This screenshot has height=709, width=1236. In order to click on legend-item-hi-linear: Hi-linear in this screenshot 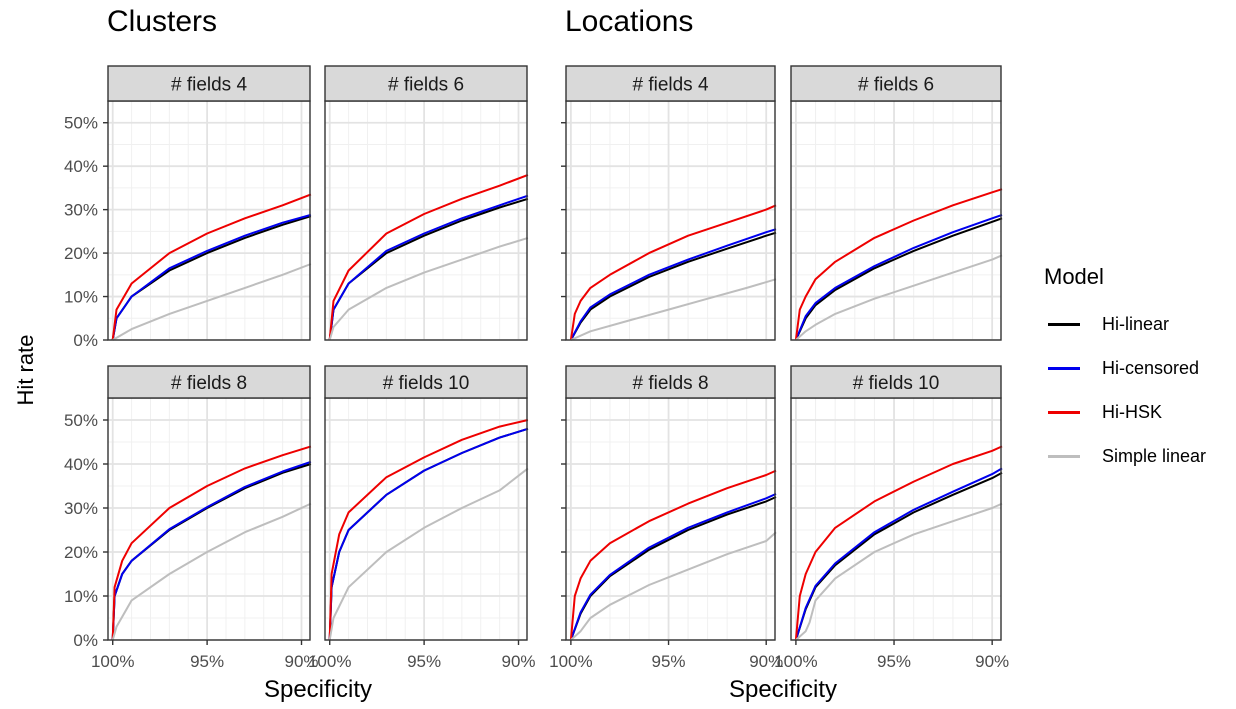, I will do `click(1108, 324)`.